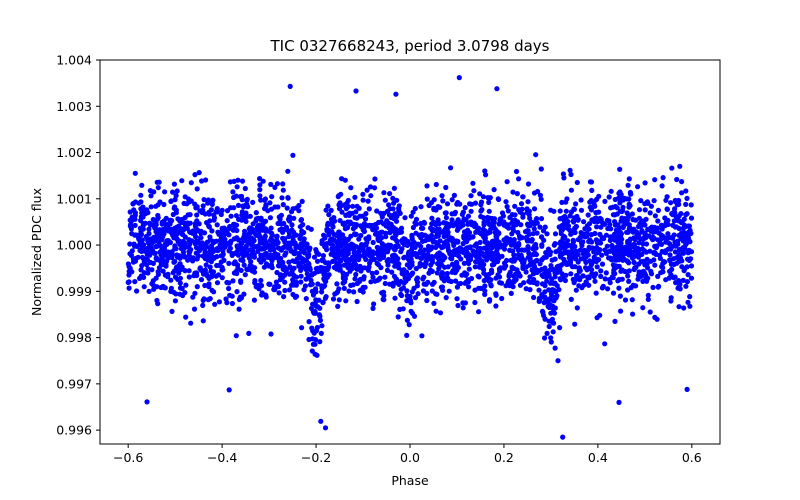  Describe the element at coordinates (74, 337) in the screenshot. I see `y-tick-label: 0.998` at that location.